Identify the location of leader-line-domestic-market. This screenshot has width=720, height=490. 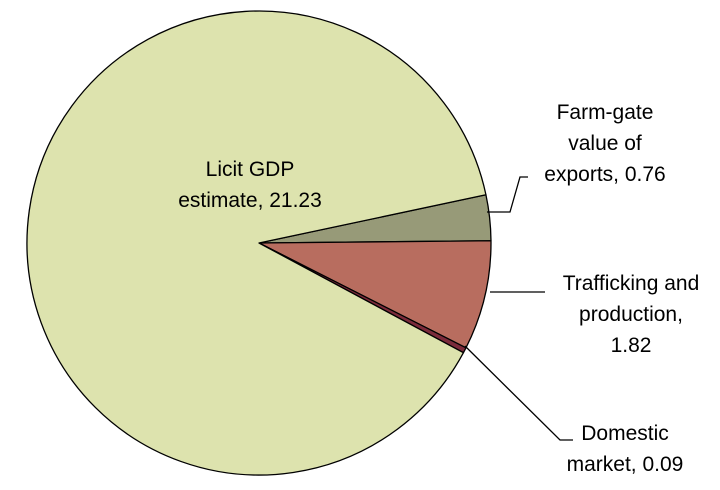
(518, 393).